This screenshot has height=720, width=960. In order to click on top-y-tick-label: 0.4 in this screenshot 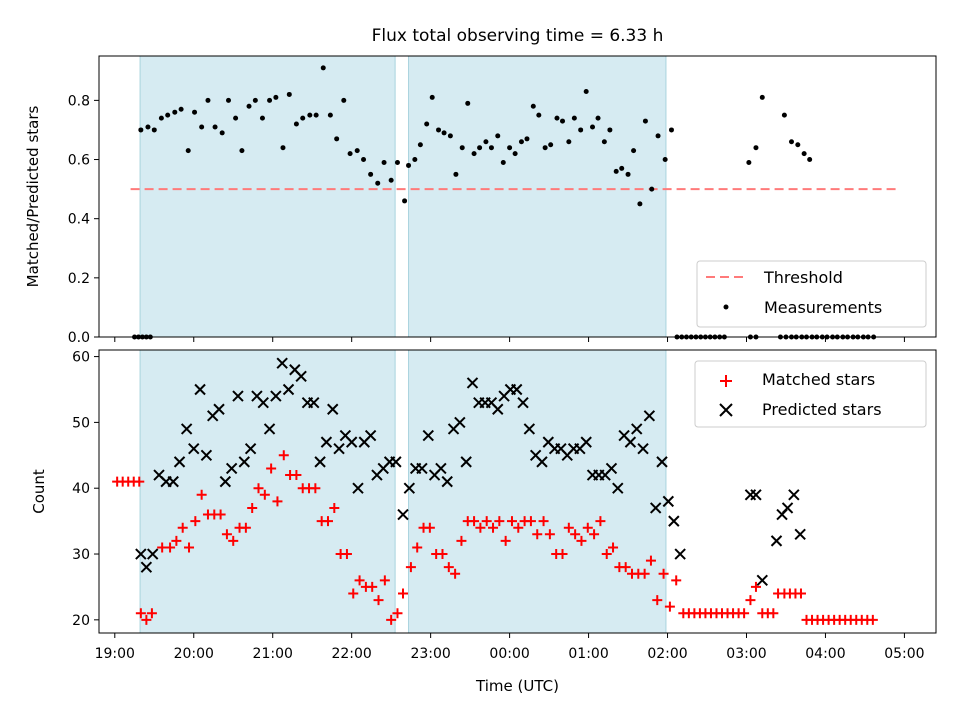, I will do `click(79, 220)`.